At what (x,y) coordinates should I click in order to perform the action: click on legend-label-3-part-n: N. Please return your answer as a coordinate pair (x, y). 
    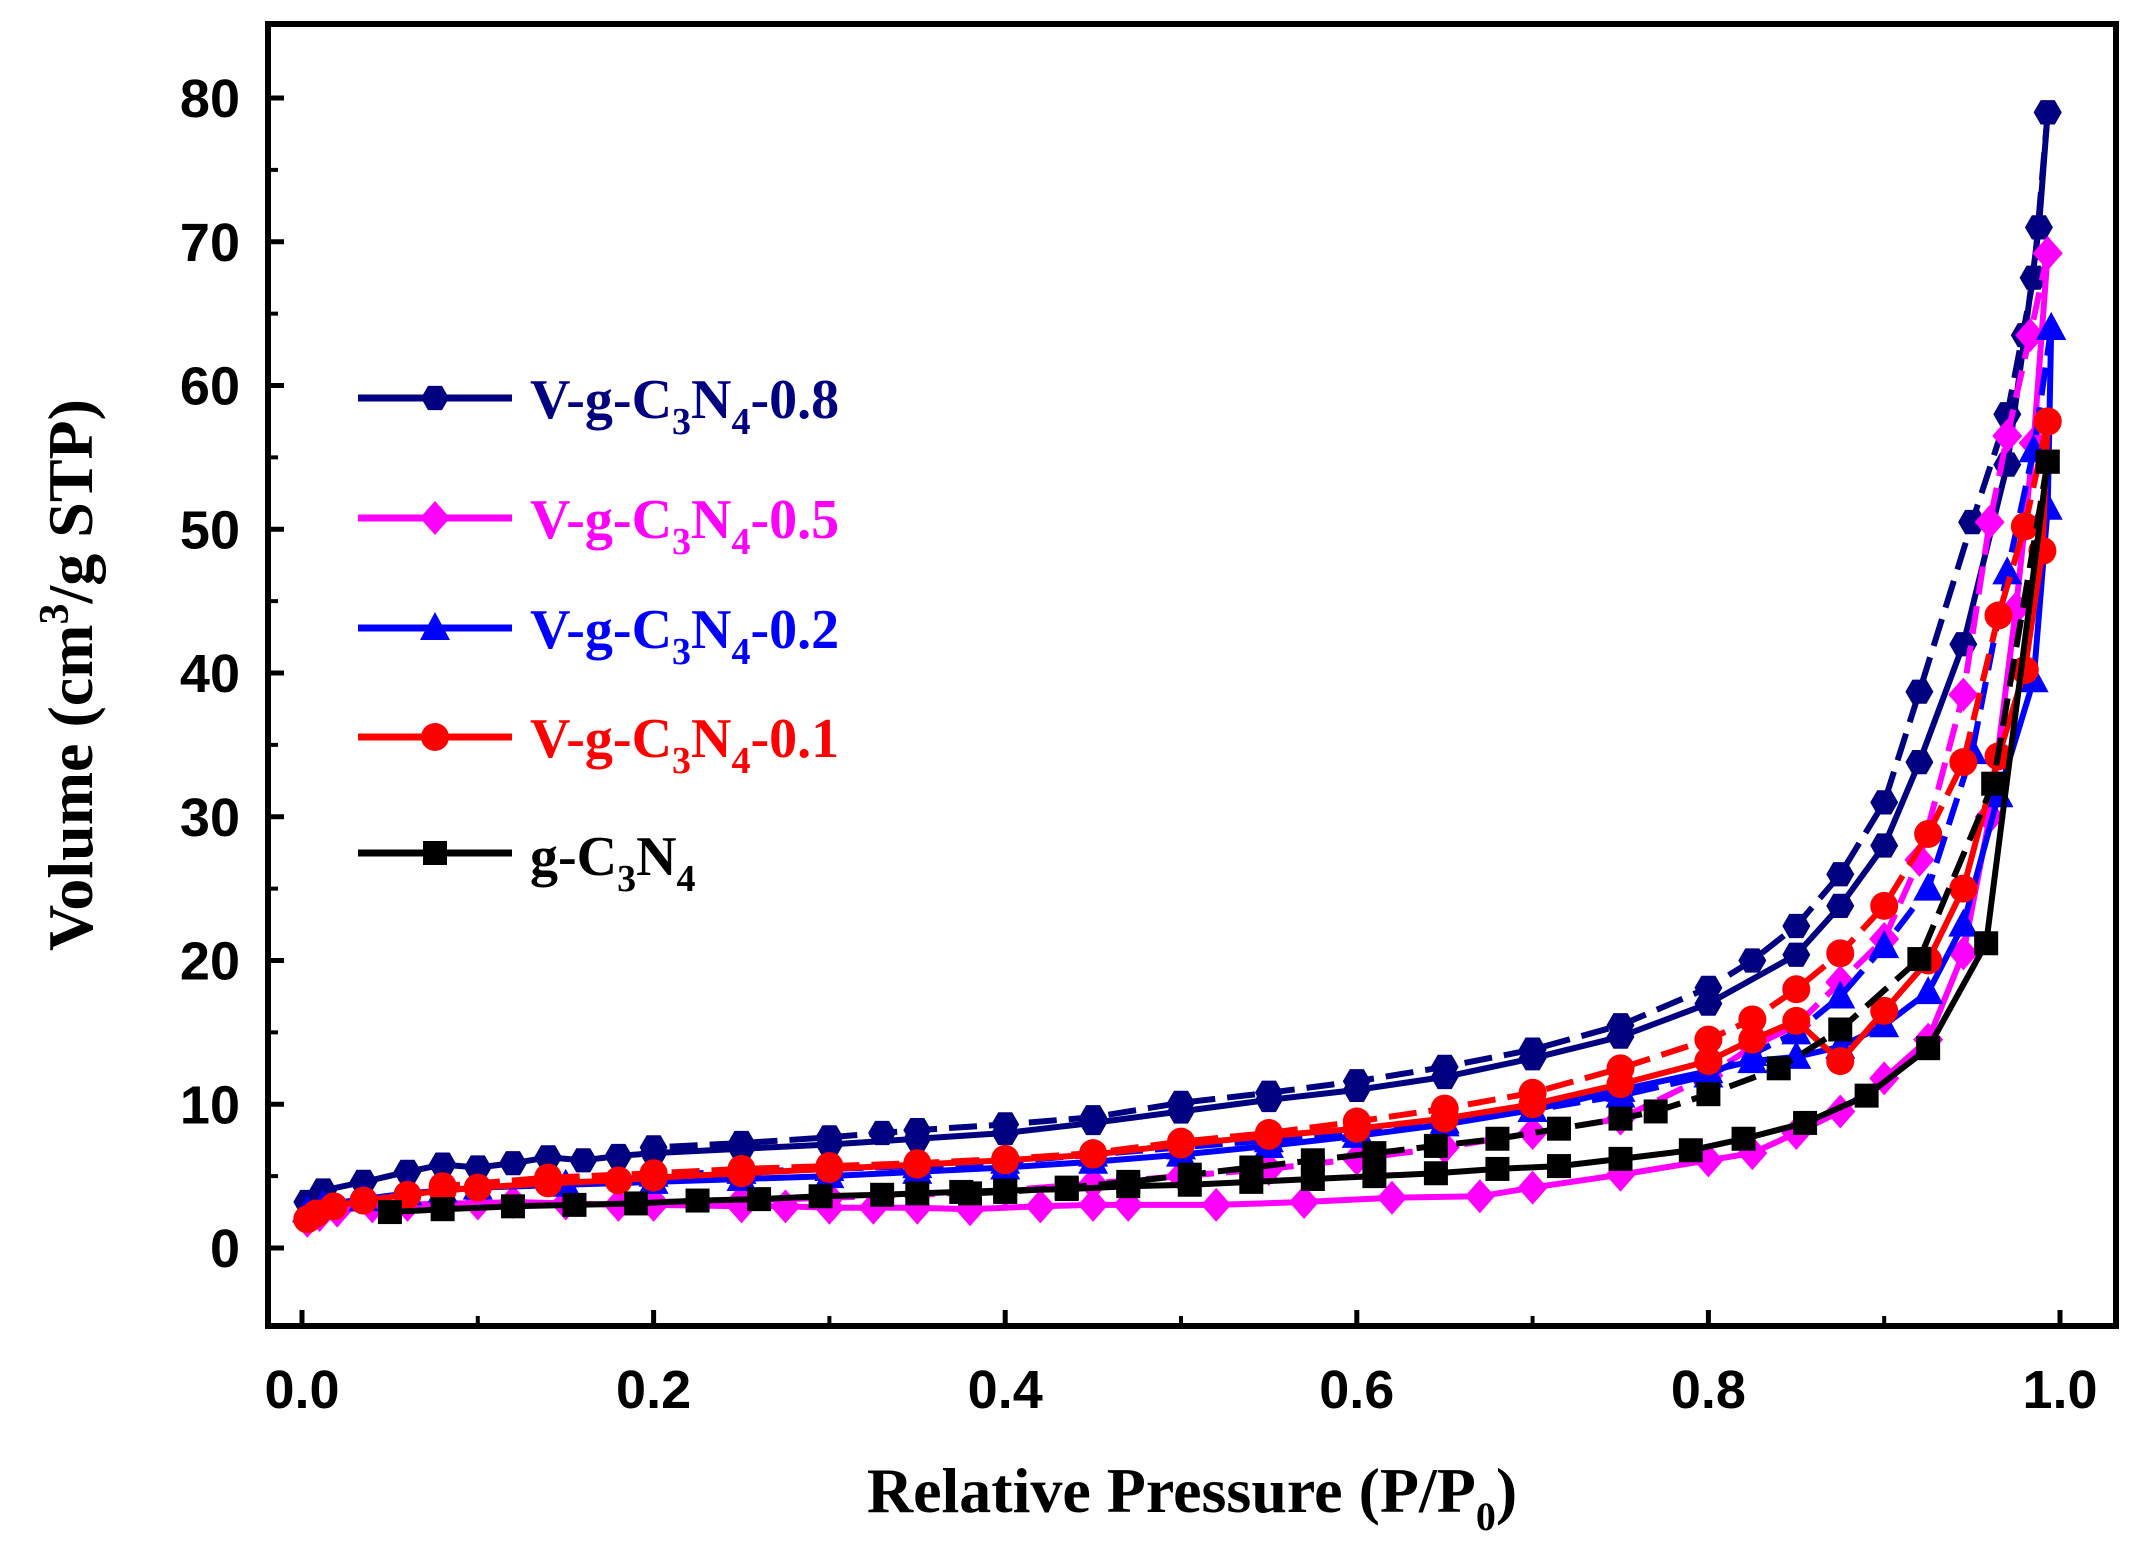
    Looking at the image, I should click on (711, 739).